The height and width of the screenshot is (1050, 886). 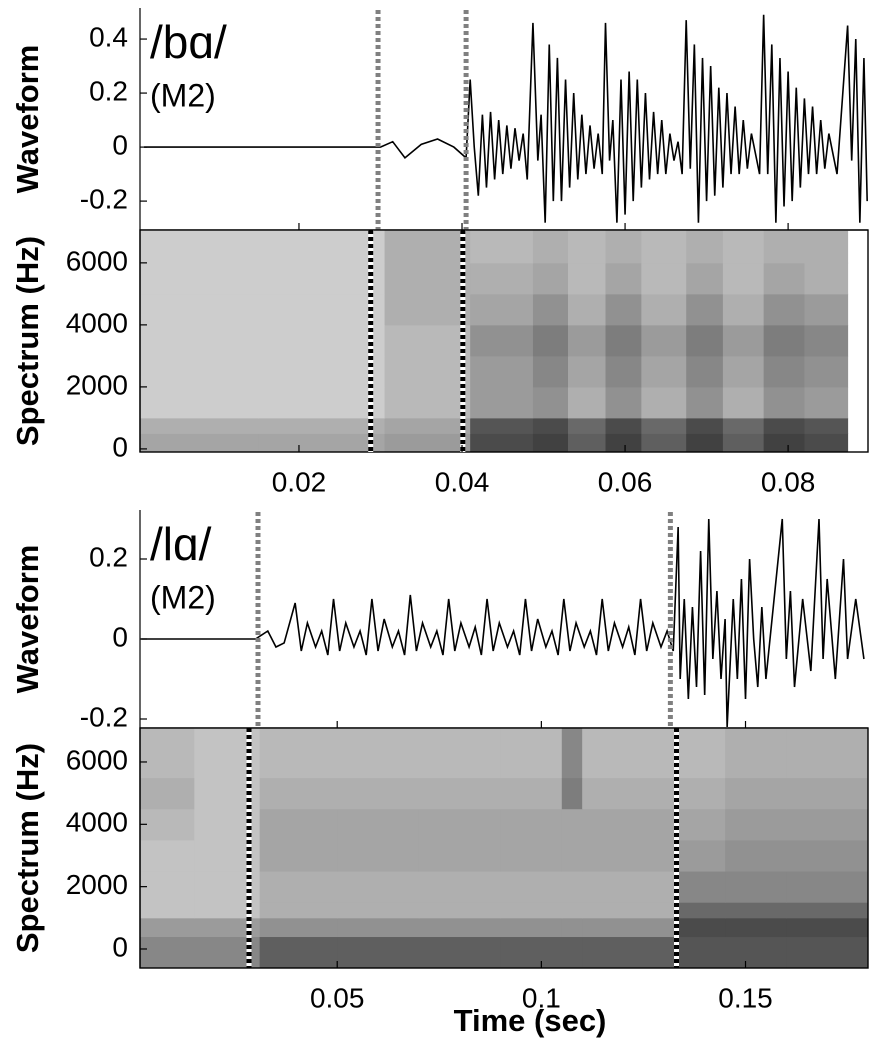 I want to click on y-tick-label: 6000, so click(x=97, y=759).